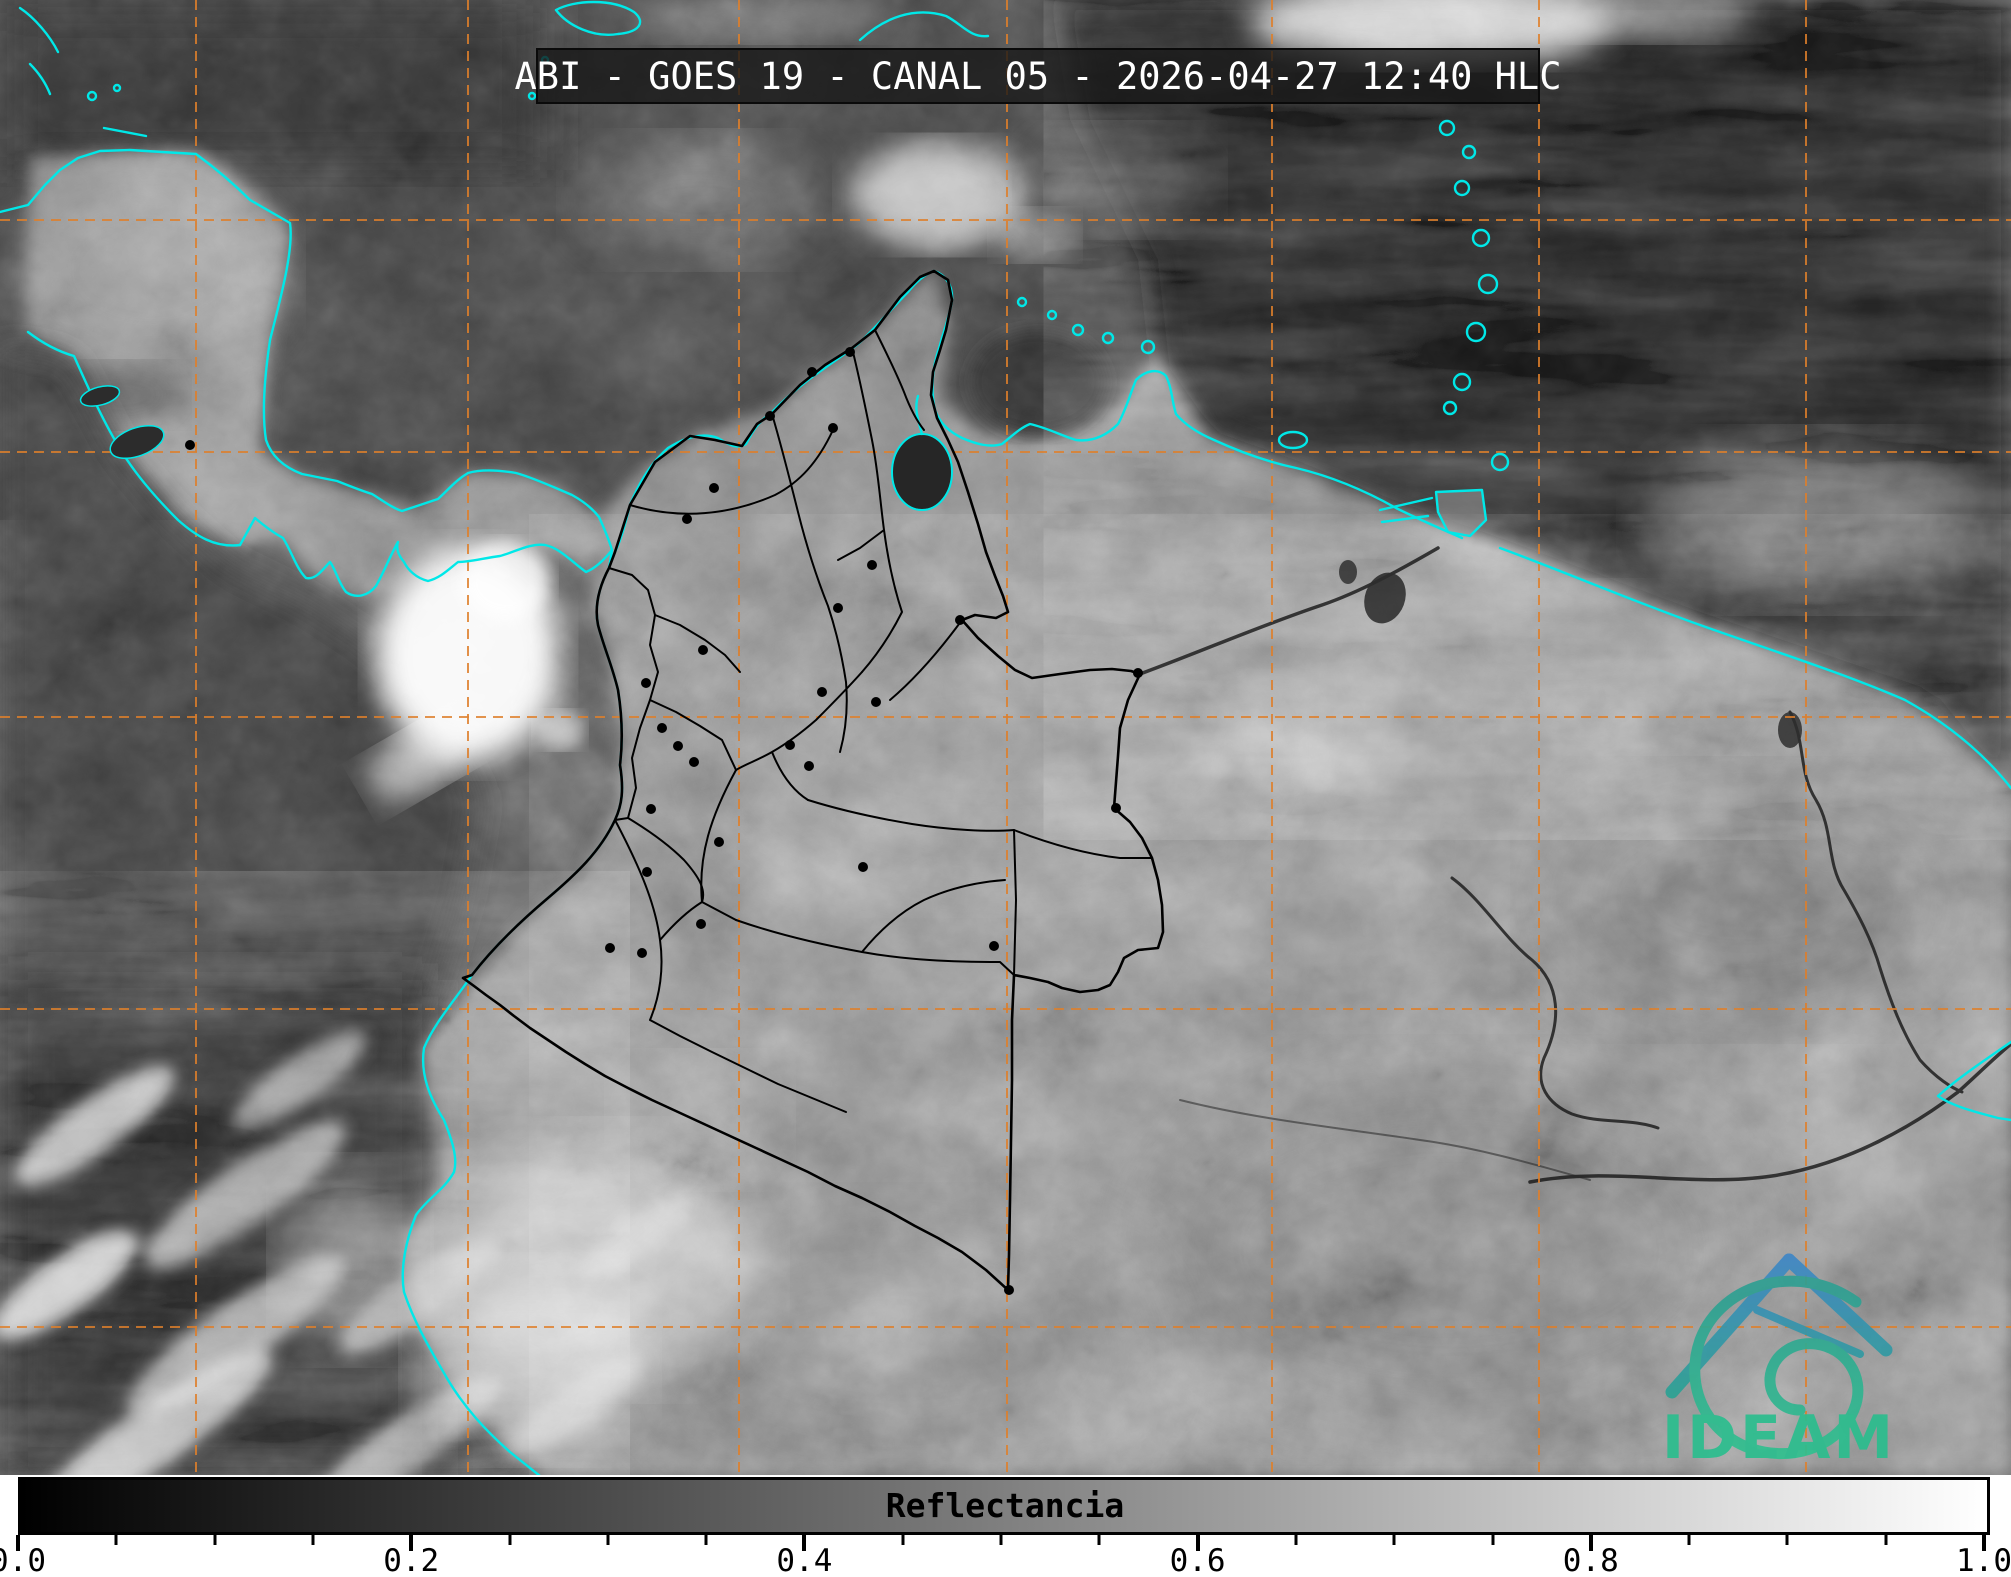 The image size is (2011, 1577). Describe the element at coordinates (23, 1560) in the screenshot. I see `colorbar-tick-label: 0.0` at that location.